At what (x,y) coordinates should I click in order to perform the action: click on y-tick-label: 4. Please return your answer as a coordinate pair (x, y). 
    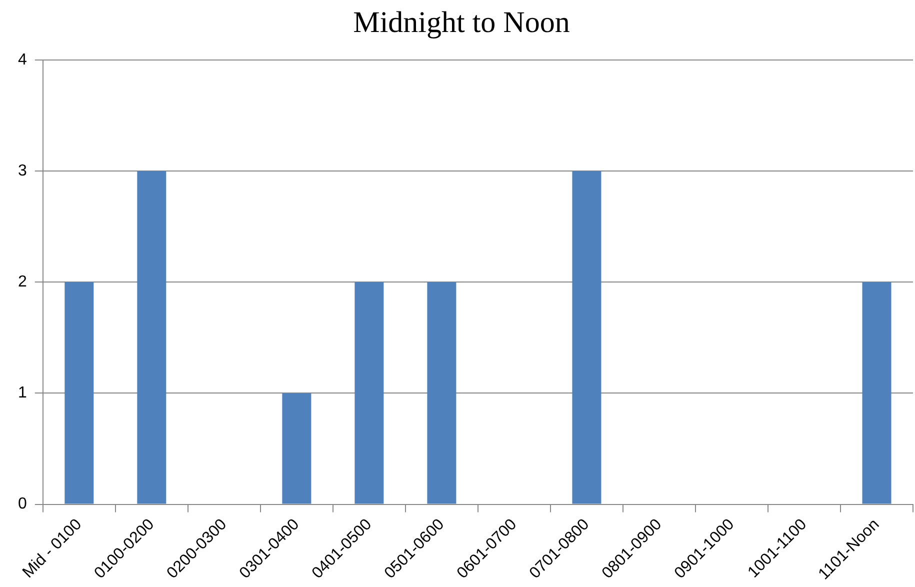
    Looking at the image, I should click on (22, 59).